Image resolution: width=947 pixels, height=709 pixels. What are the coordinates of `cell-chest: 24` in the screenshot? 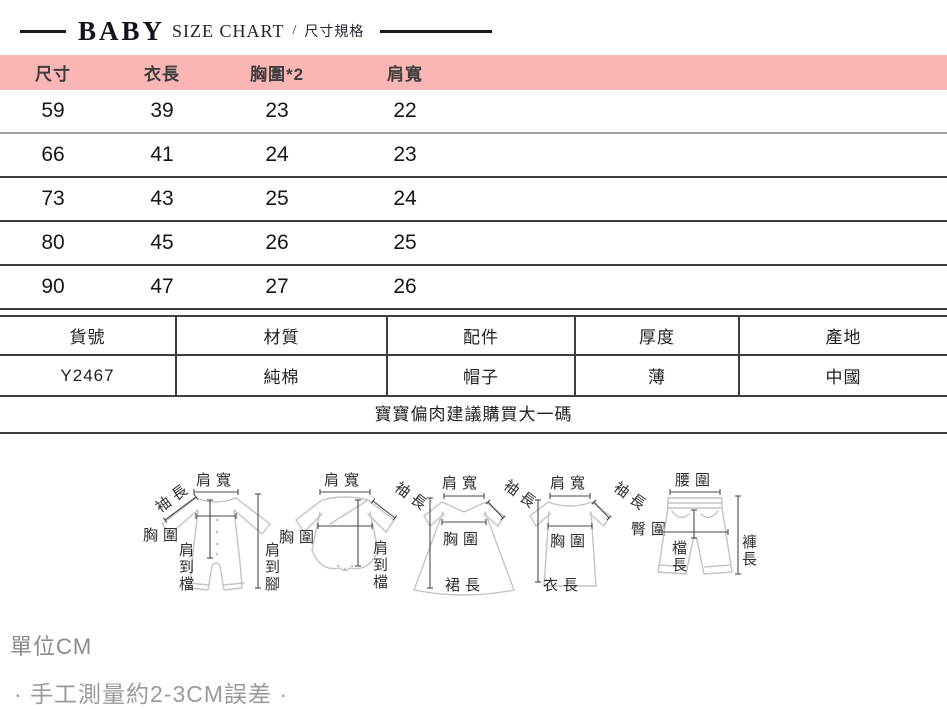 It's located at (277, 155).